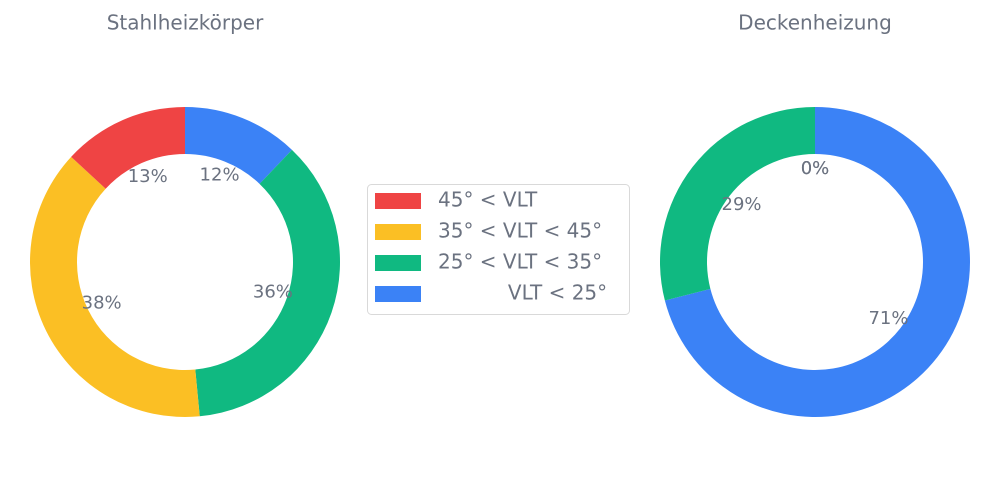  What do you see at coordinates (273, 291) in the screenshot?
I see `value-label: 36%` at bounding box center [273, 291].